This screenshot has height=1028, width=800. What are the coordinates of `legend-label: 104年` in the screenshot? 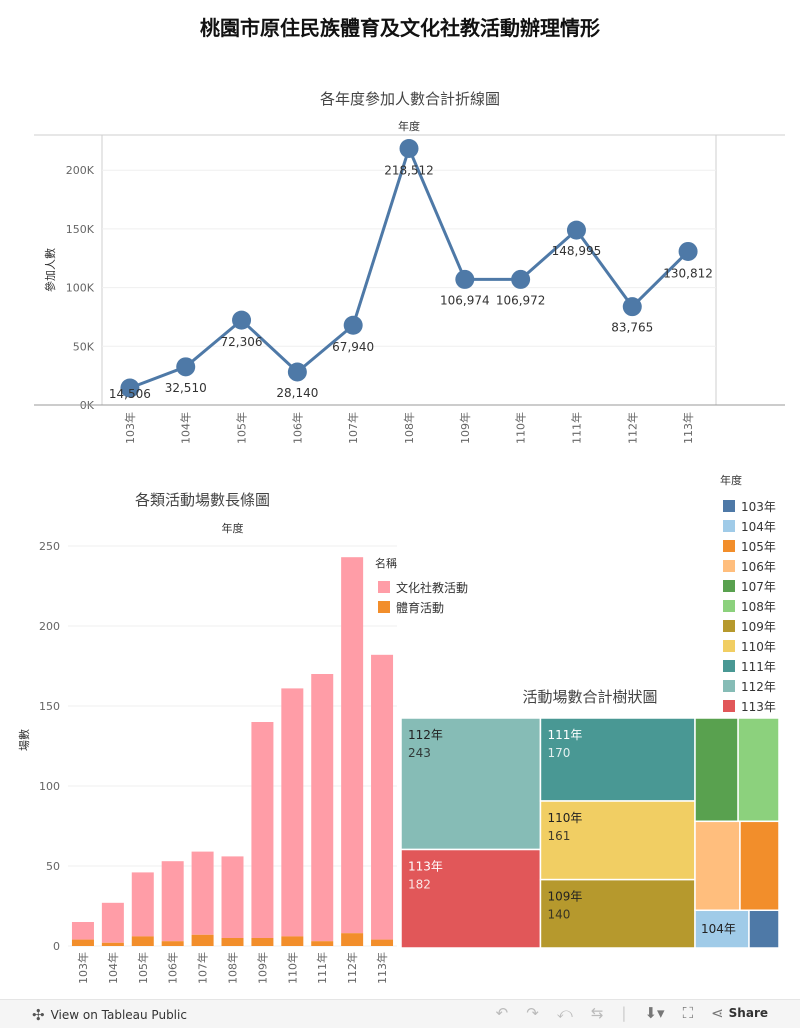 It's located at (758, 526).